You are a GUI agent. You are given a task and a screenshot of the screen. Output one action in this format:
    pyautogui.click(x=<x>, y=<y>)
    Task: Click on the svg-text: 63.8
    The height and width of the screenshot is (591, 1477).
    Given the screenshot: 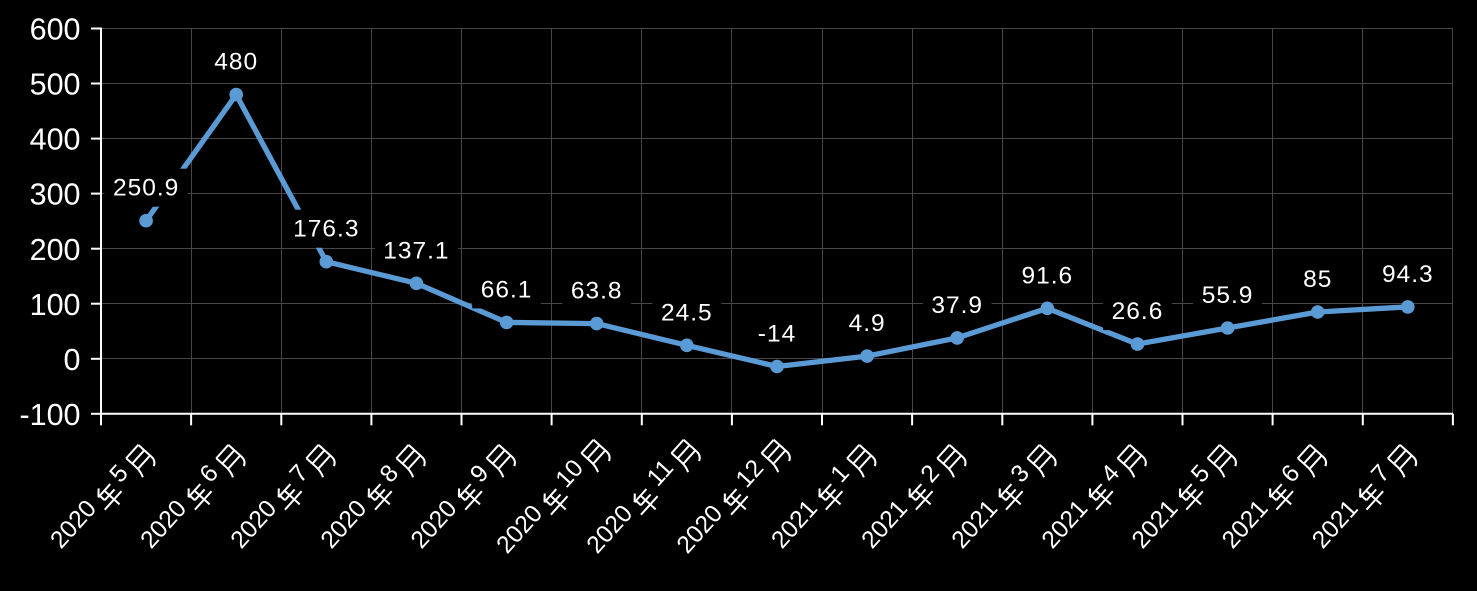 What is the action you would take?
    pyautogui.click(x=597, y=291)
    